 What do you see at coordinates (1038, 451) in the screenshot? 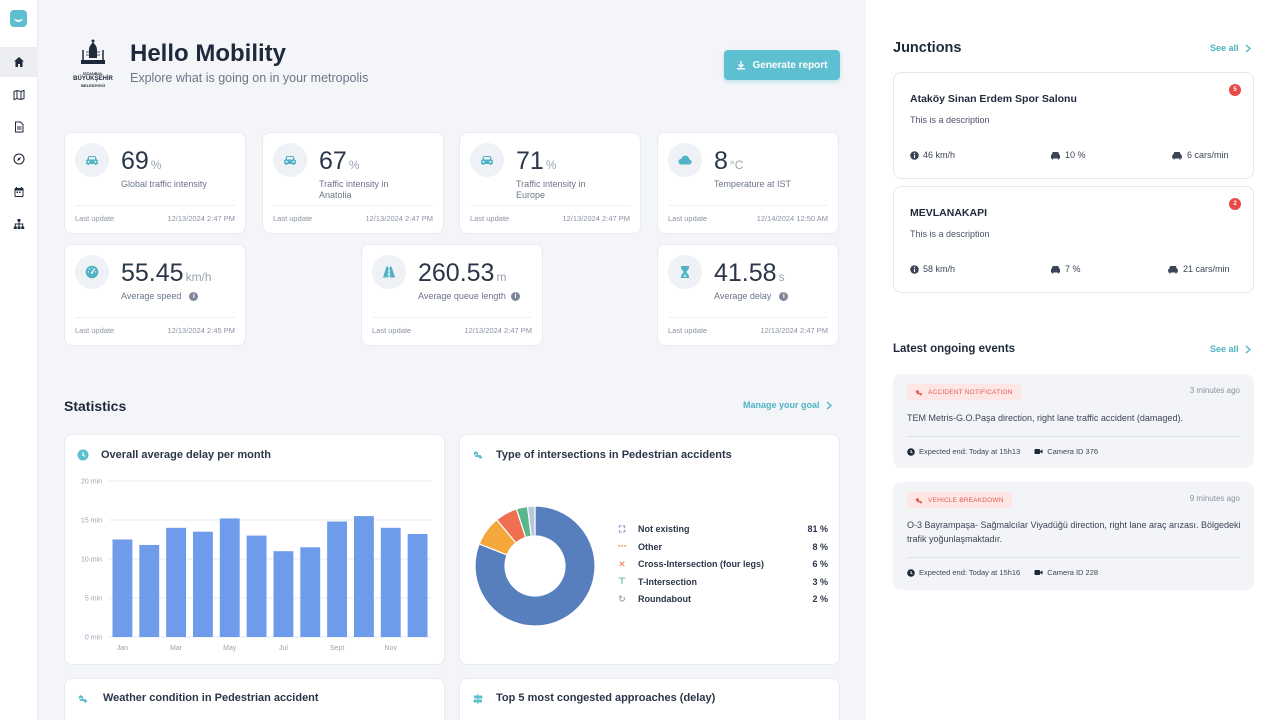
I see `camera-icon` at bounding box center [1038, 451].